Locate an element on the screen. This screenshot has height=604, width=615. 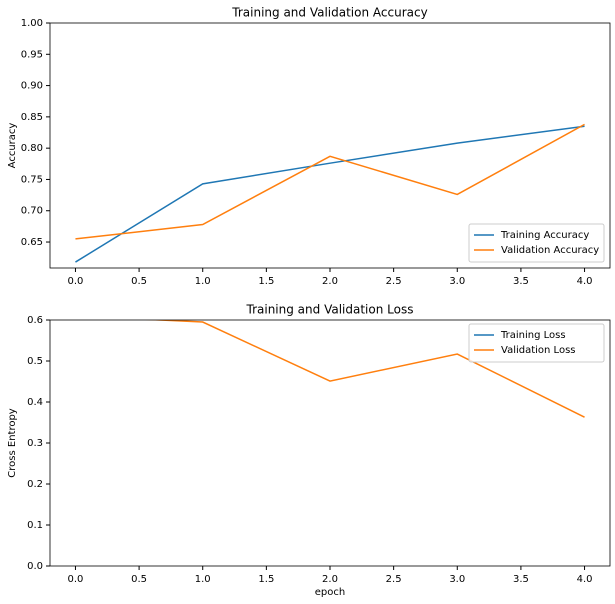
y-tick-label: 0.85 is located at coordinates (32, 117).